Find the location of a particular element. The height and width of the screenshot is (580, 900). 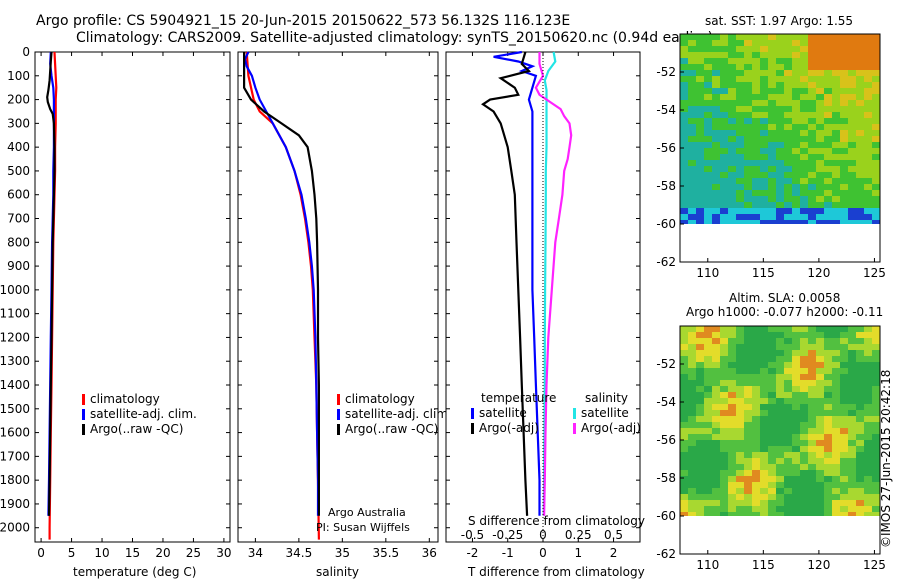

y-tick-label: 1300 is located at coordinates (15, 361).